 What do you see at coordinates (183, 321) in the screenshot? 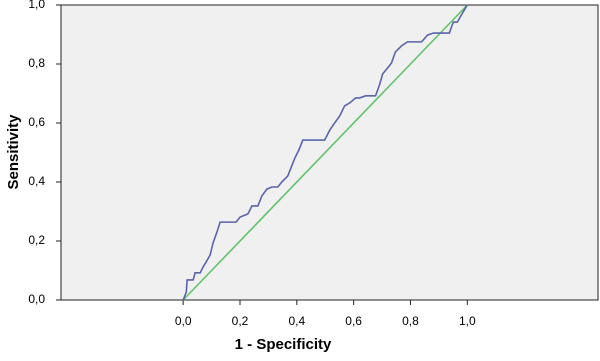
I see `x-tick-label: 0,0` at bounding box center [183, 321].